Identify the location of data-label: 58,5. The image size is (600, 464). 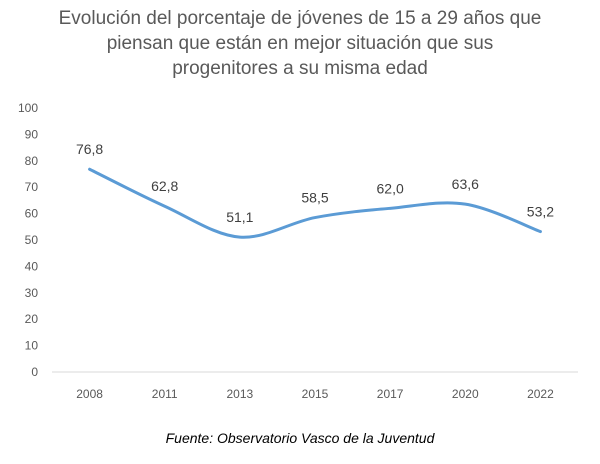
(314, 198).